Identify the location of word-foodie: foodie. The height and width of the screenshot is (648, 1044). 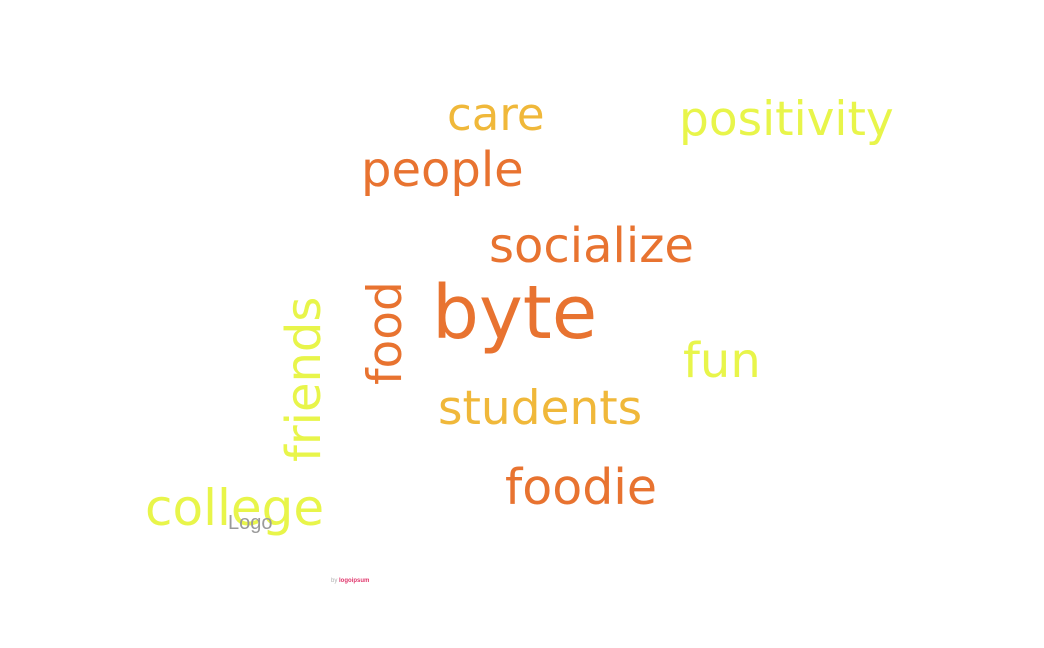
(581, 487).